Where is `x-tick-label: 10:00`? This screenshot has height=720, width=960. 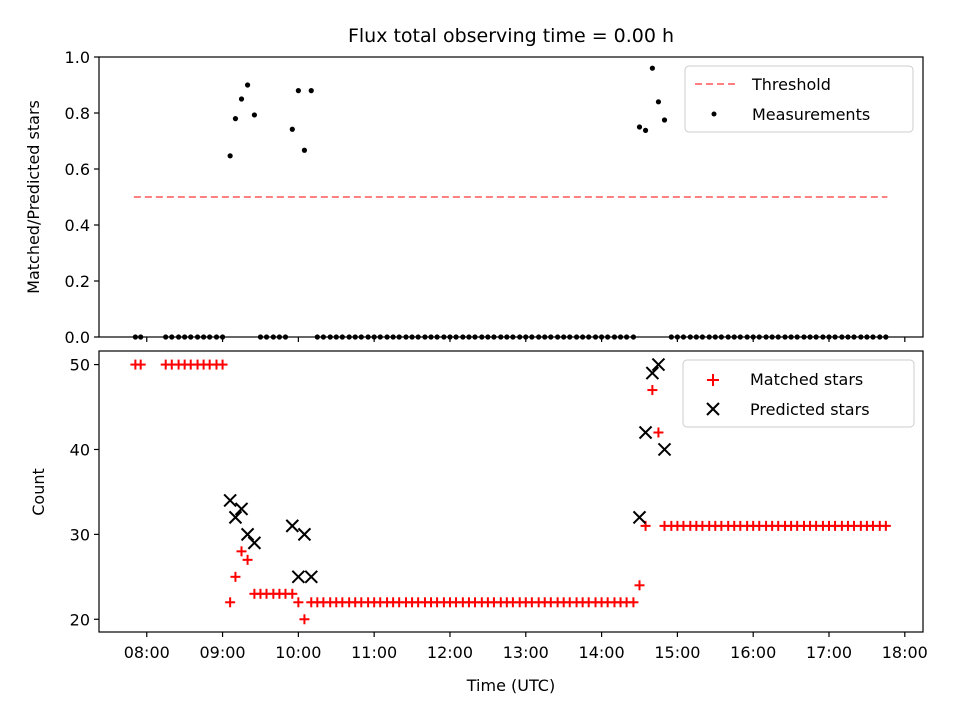
x-tick-label: 10:00 is located at coordinates (298, 652).